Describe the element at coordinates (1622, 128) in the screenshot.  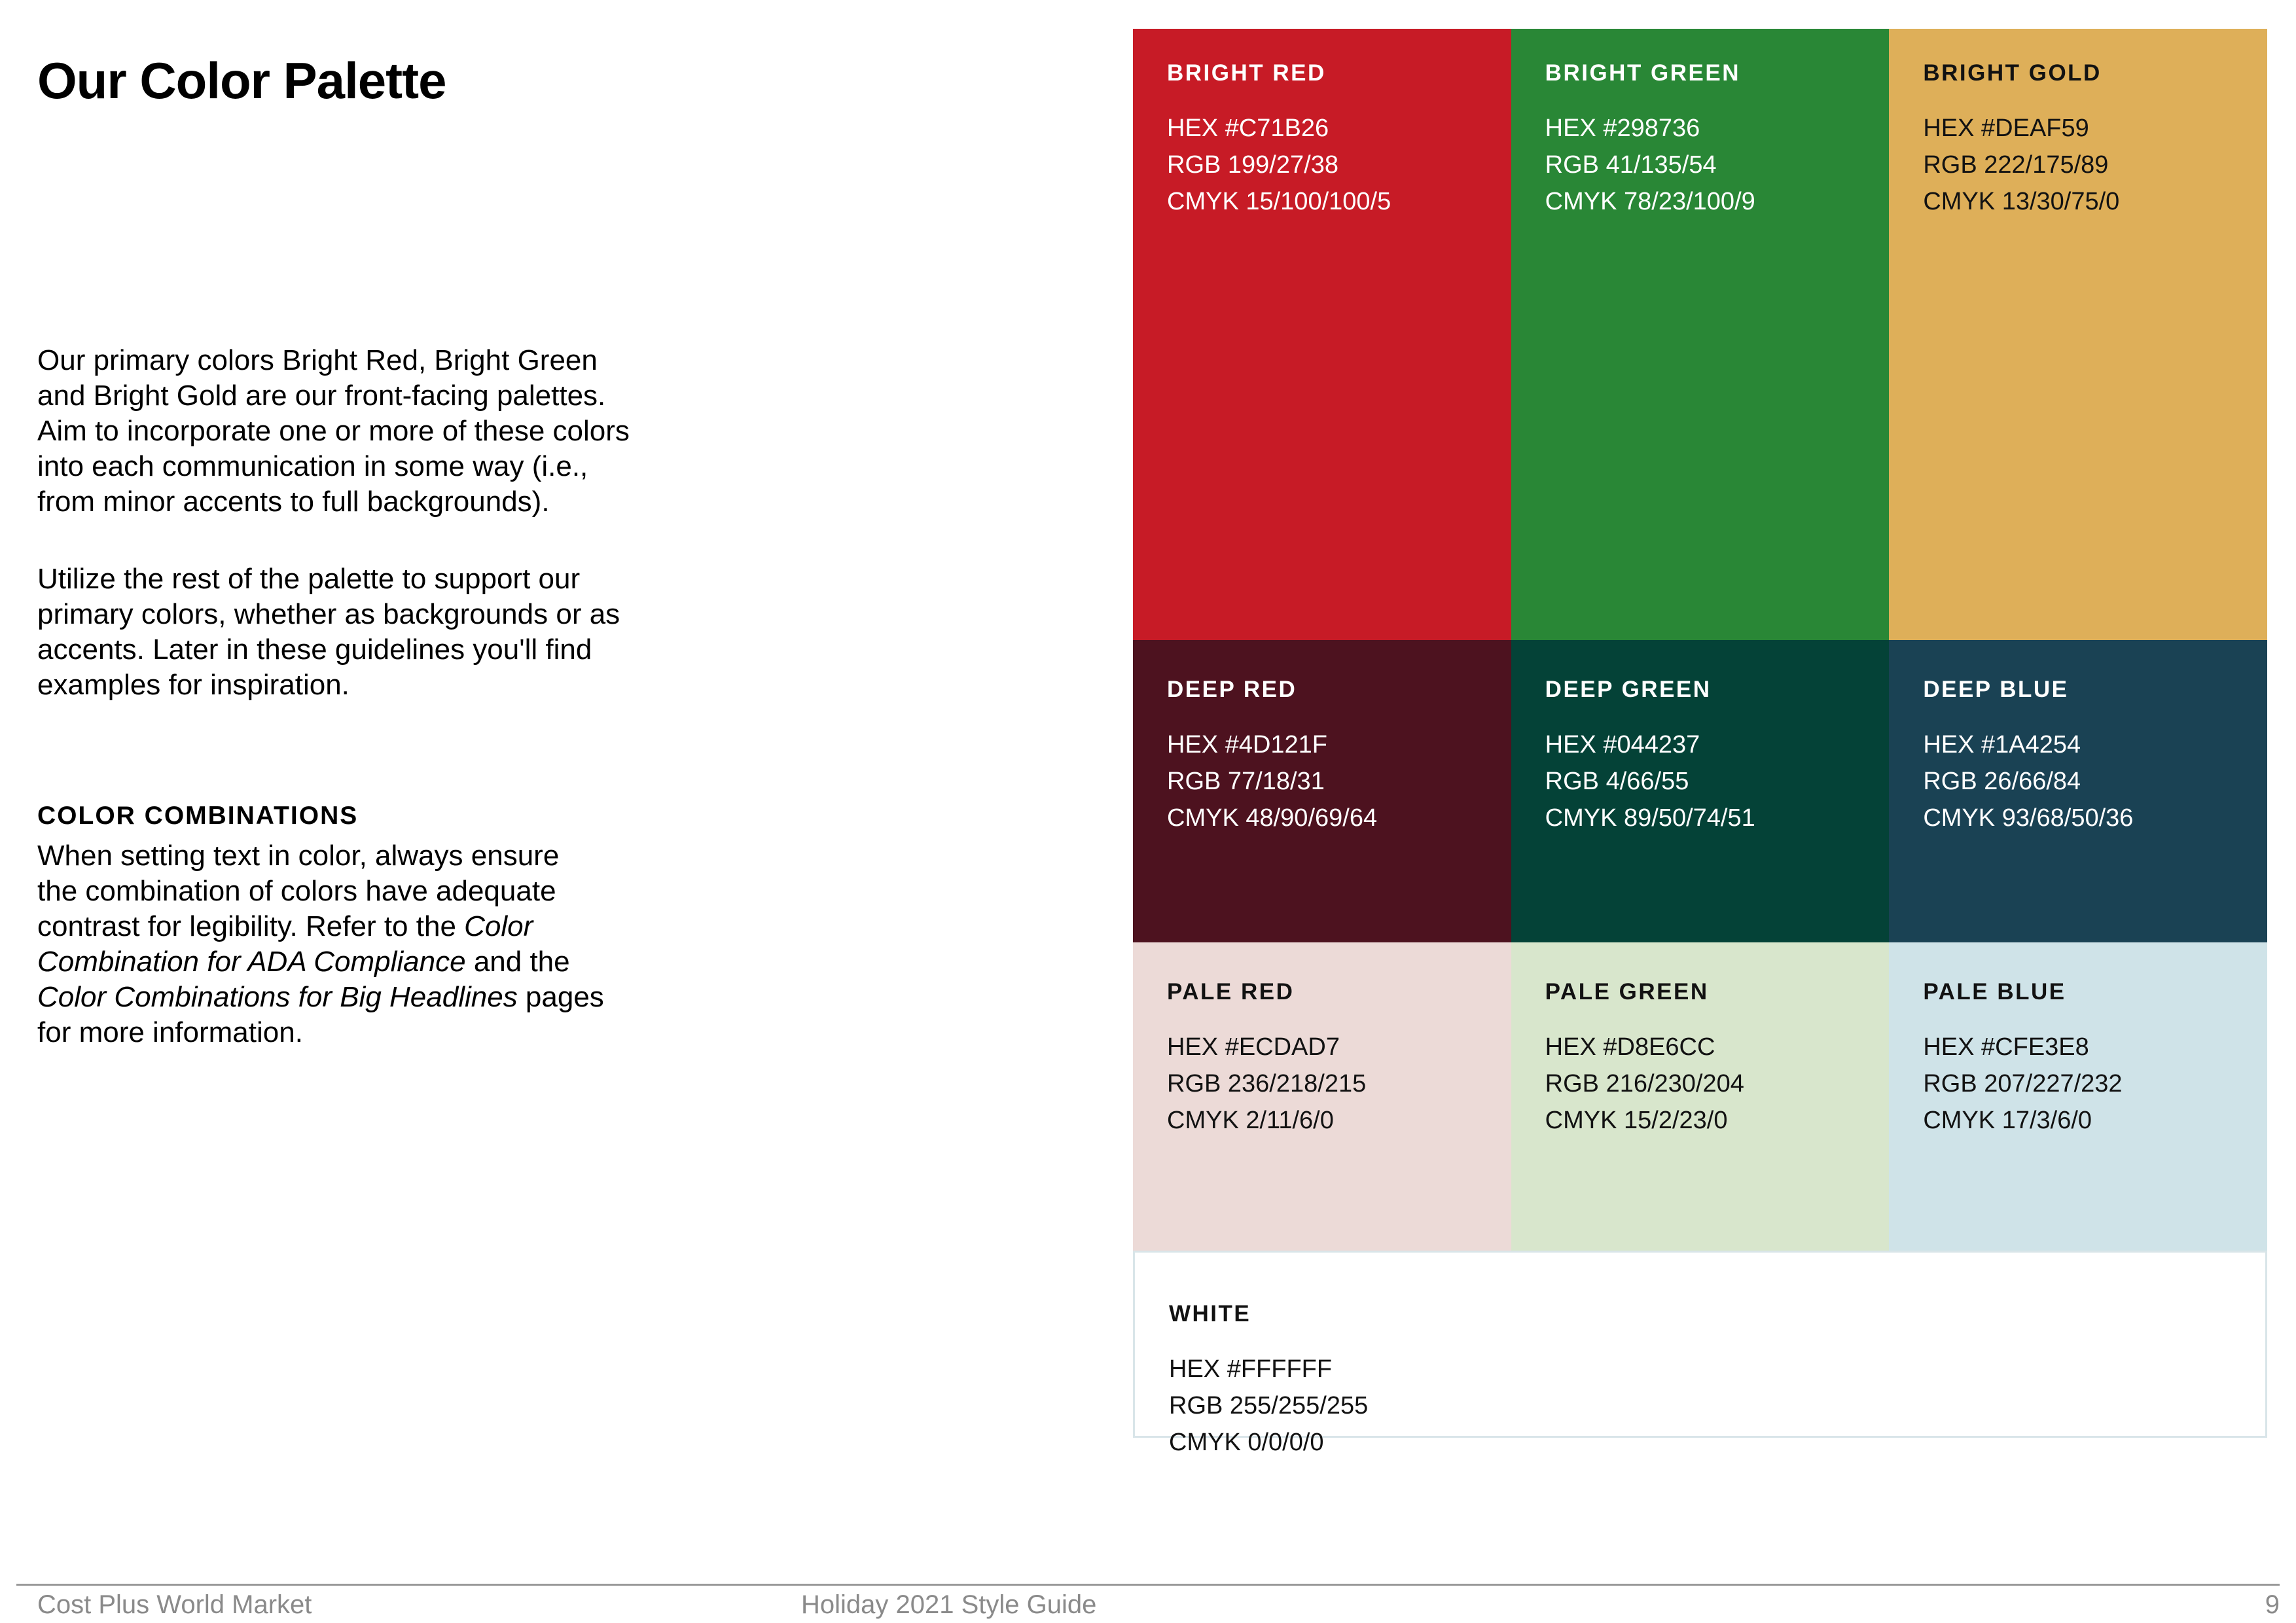
I see `swatch-hex: HEX #298736` at that location.